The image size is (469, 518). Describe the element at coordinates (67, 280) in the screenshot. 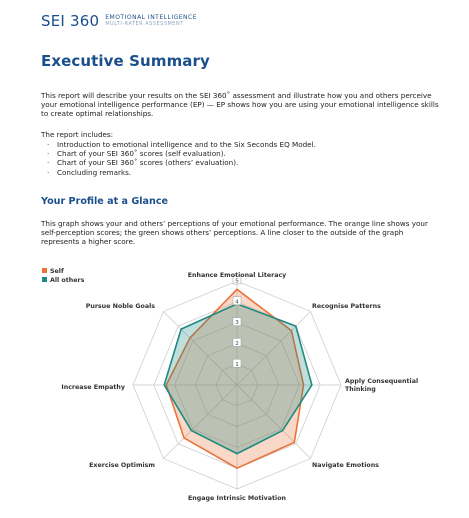

I see `legend-label-all-others: All others` at that location.